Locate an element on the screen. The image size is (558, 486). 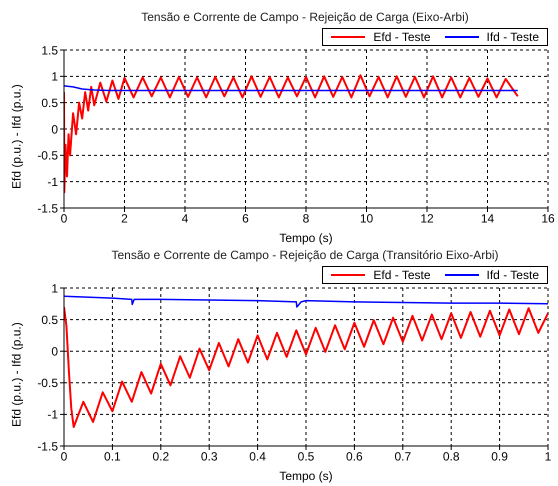
x-tick-label: 2 is located at coordinates (124, 219).